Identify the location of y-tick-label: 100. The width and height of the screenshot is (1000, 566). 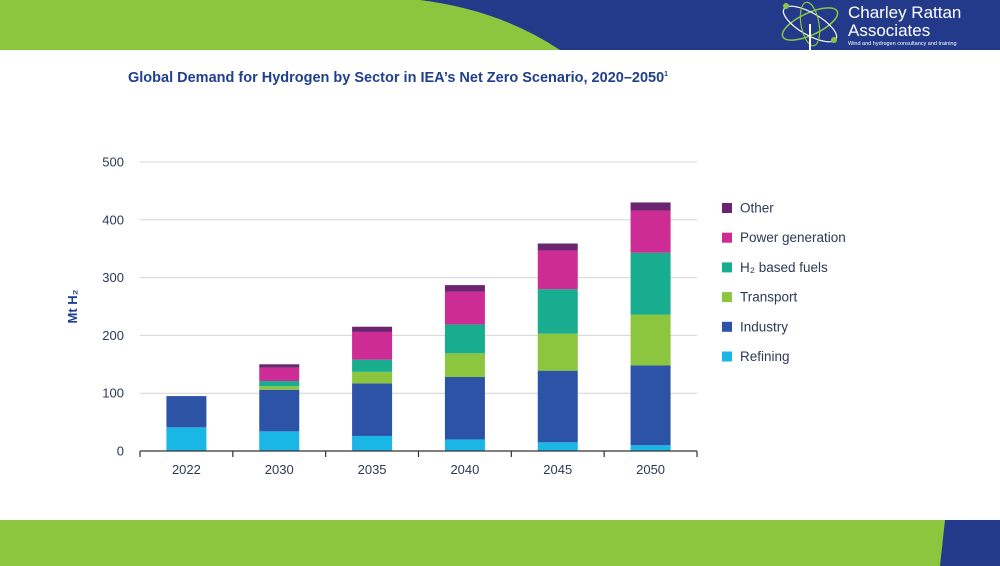
(113, 393).